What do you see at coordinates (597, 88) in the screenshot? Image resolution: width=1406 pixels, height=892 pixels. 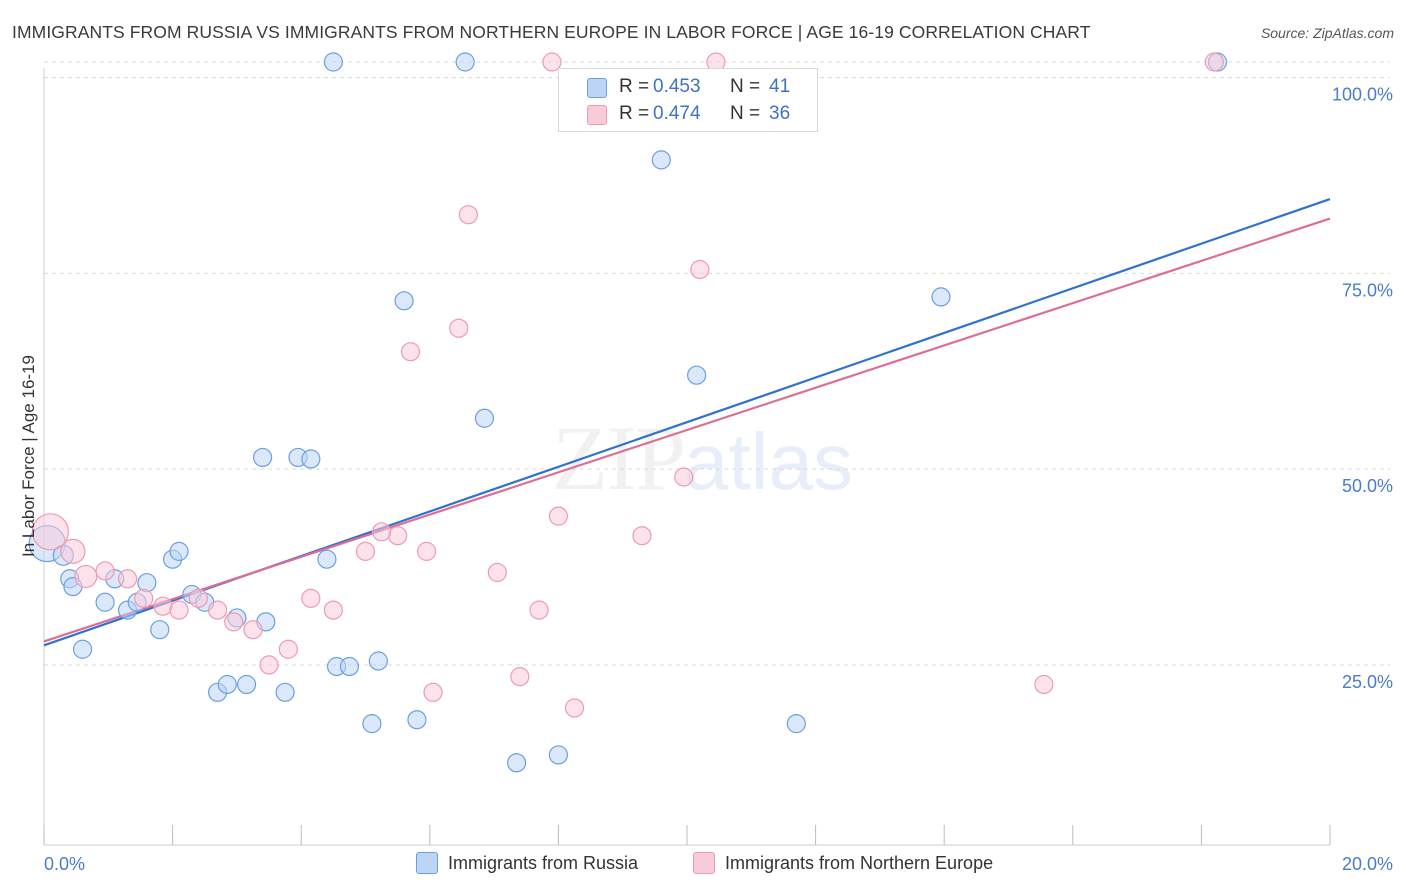 I see `russia-swatch` at bounding box center [597, 88].